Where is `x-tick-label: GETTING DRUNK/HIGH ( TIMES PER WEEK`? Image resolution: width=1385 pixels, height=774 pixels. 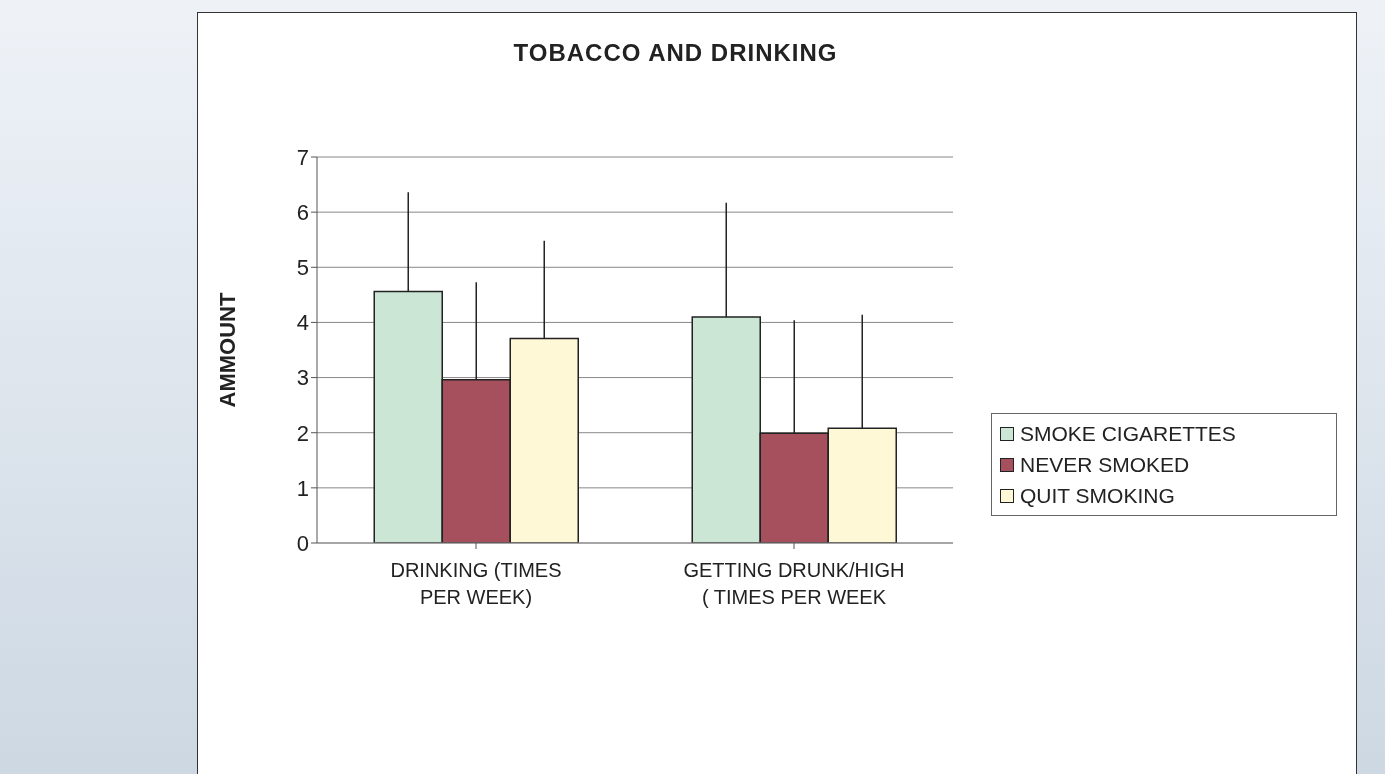
x-tick-label: GETTING DRUNK/HIGH ( TIMES PER WEEK is located at coordinates (794, 583).